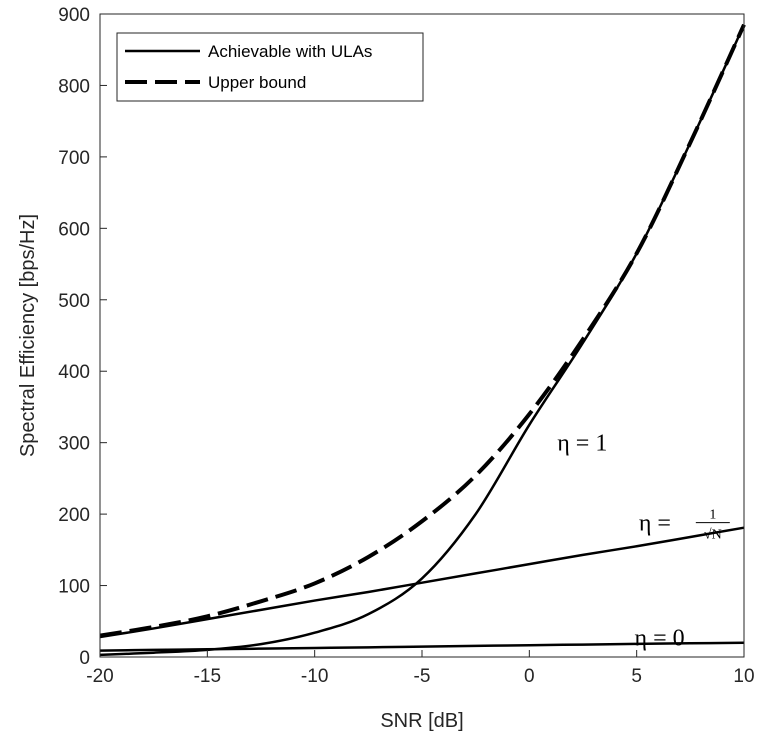 The image size is (773, 738). I want to click on annotations: η = 1 η = 1 √N η = 0, so click(643, 541).